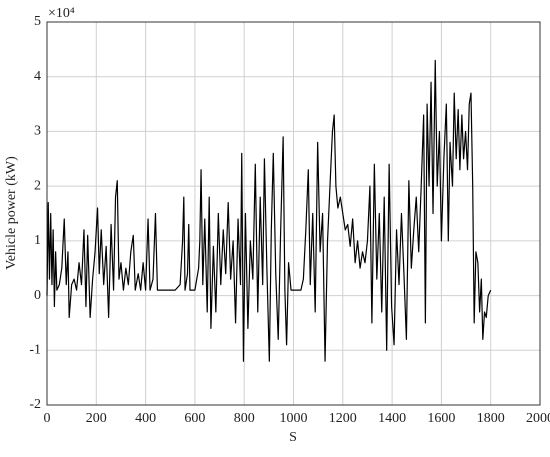 The height and width of the screenshot is (457, 550). I want to click on x-tick-label: 800, so click(244, 418).